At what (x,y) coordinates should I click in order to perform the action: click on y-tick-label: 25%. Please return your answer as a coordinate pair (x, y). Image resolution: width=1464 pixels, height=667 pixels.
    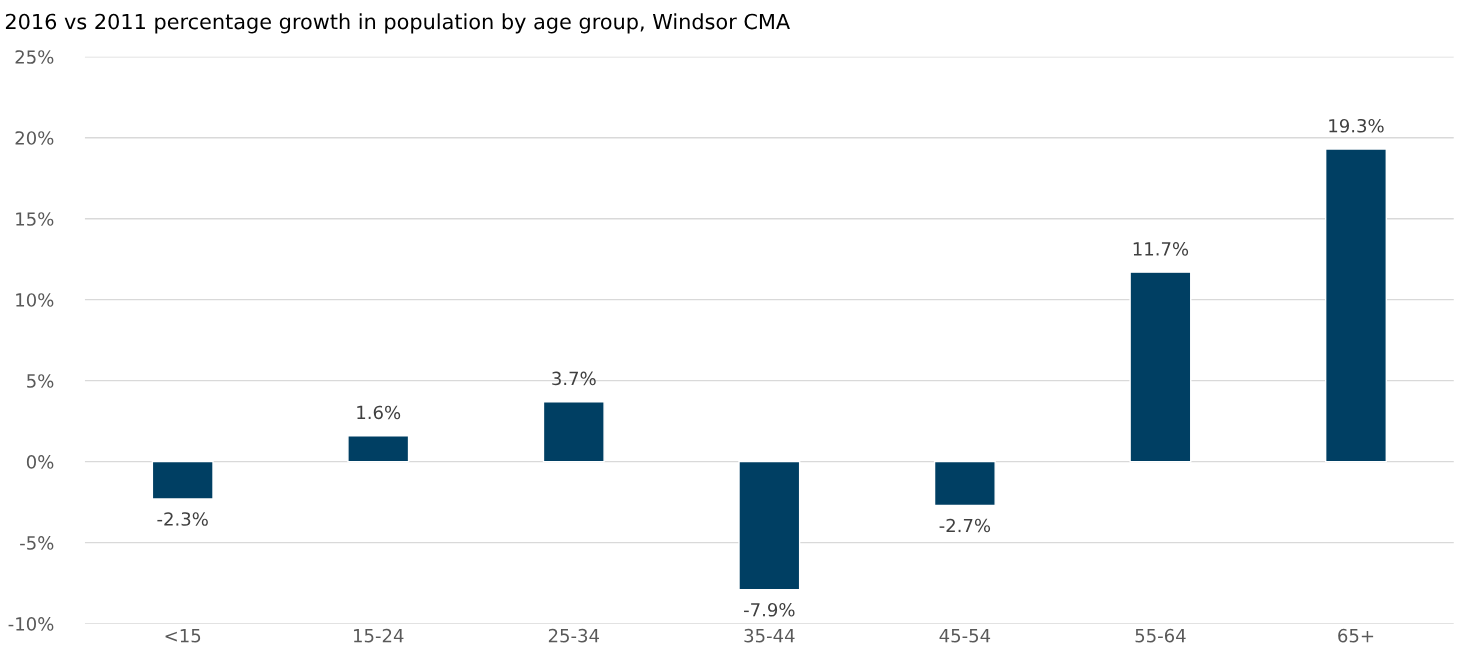
    Looking at the image, I should click on (34, 57).